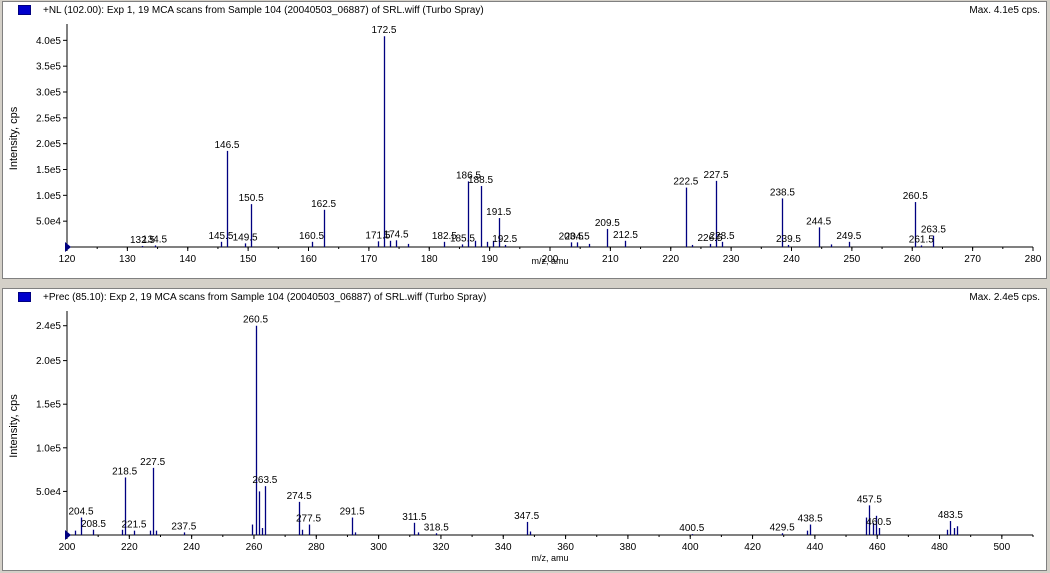 The width and height of the screenshot is (1050, 573). What do you see at coordinates (311, 236) in the screenshot?
I see `peak-label: 160.5` at bounding box center [311, 236].